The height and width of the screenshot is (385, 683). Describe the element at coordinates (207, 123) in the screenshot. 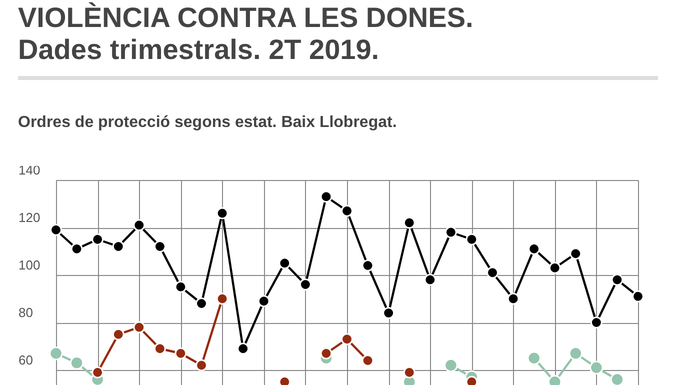

I see `chart-subtitle: Ordres de protecció segons estat. Baix Llobregat.` at that location.